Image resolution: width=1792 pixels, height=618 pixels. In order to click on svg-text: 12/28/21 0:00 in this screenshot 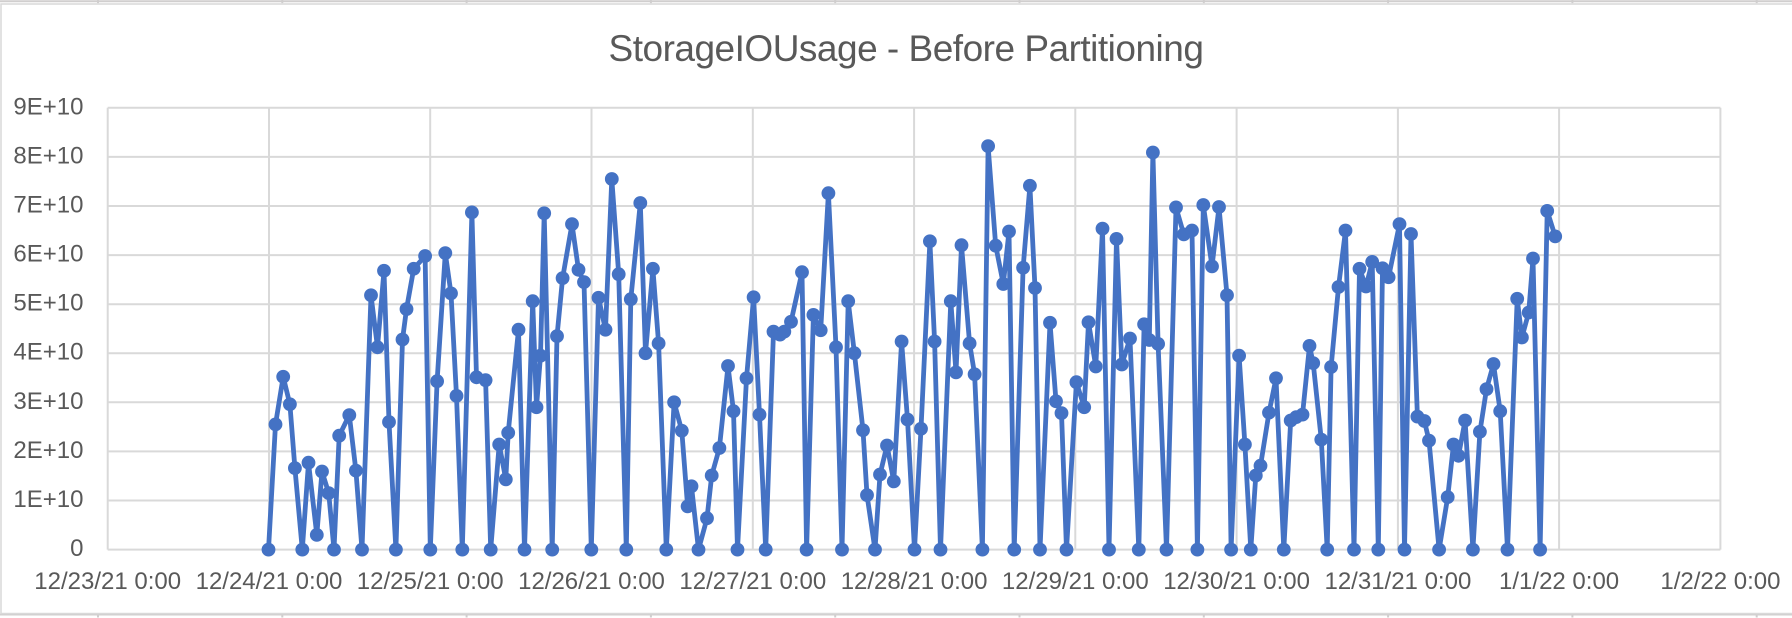, I will do `click(914, 581)`.